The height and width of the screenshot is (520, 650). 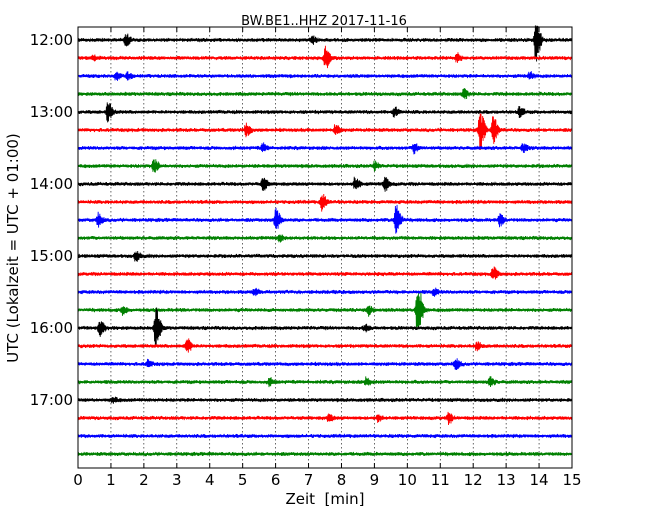 What do you see at coordinates (506, 480) in the screenshot?
I see `x-tick-label: 13` at bounding box center [506, 480].